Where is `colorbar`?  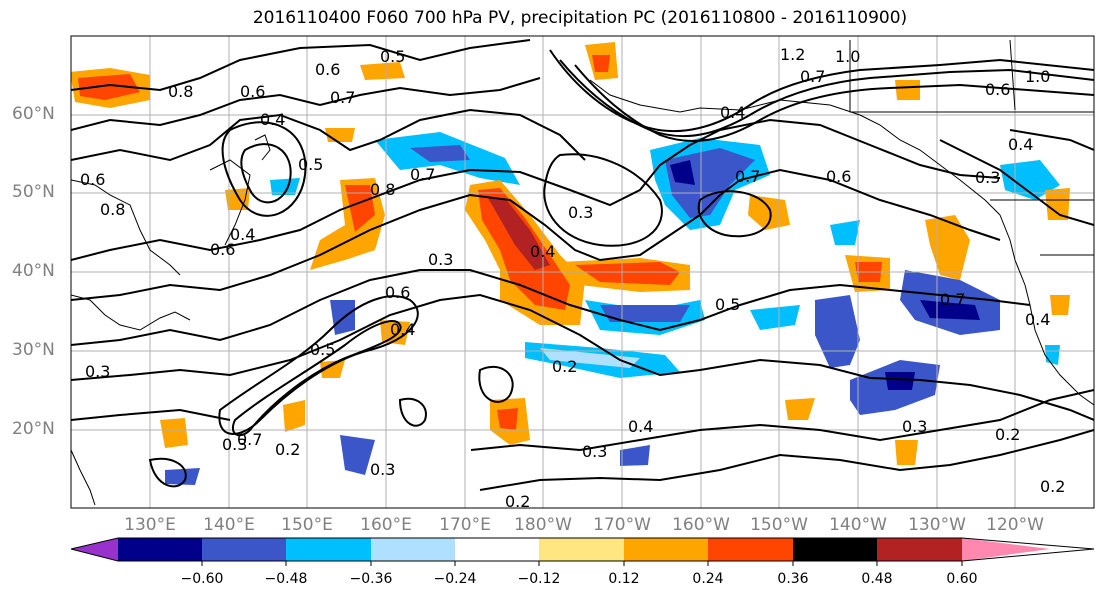 colorbar is located at coordinates (582, 551).